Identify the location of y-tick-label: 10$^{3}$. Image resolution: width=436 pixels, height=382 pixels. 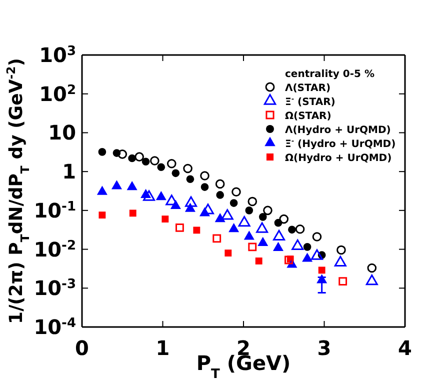
(57, 55).